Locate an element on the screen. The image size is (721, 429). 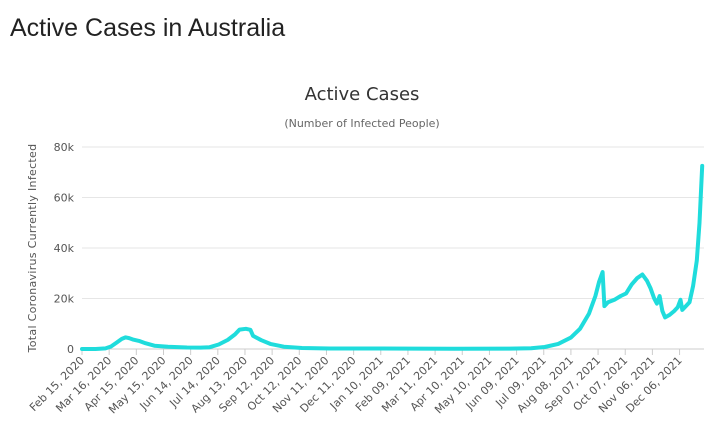
y-axis-ticks: 0 20k 40k 60k 80k is located at coordinates (64, 248).